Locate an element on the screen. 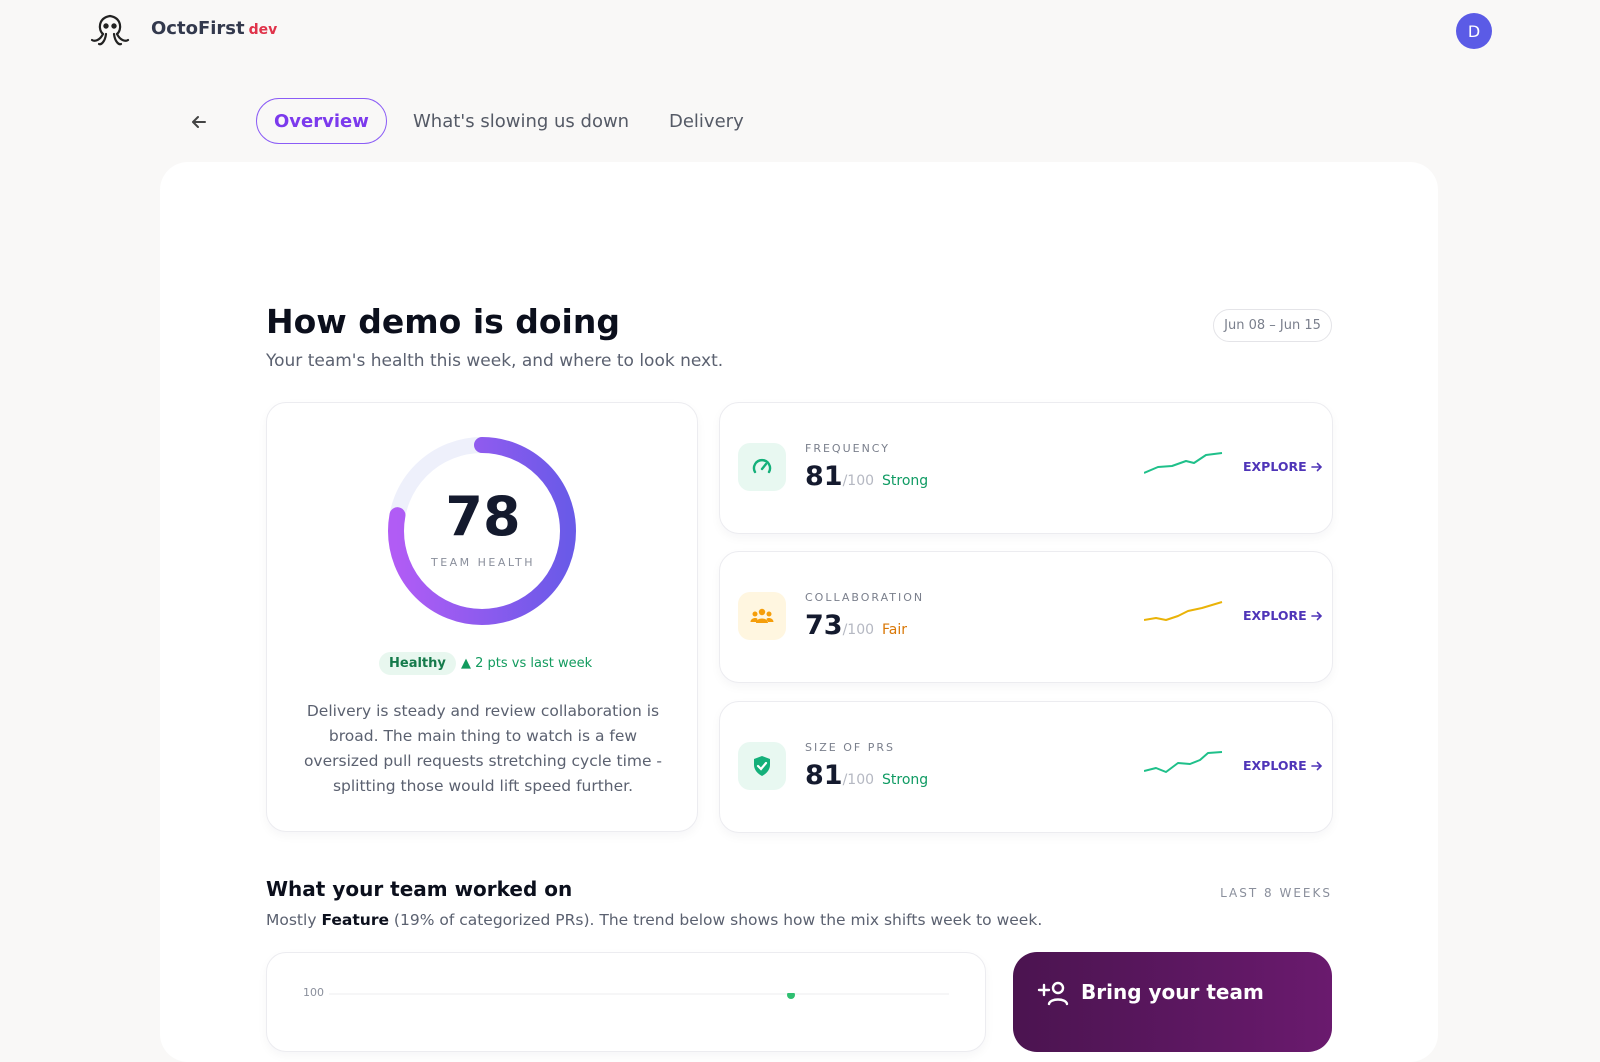  cta-title: Bring your team is located at coordinates (1172, 992).